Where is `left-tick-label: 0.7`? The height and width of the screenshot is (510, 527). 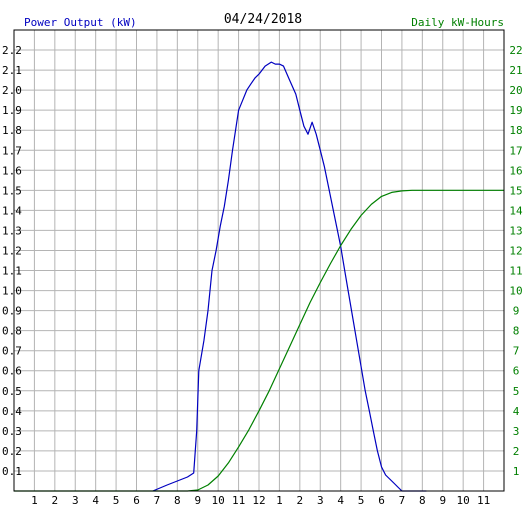
left-tick-label: 0.7 is located at coordinates (12, 351).